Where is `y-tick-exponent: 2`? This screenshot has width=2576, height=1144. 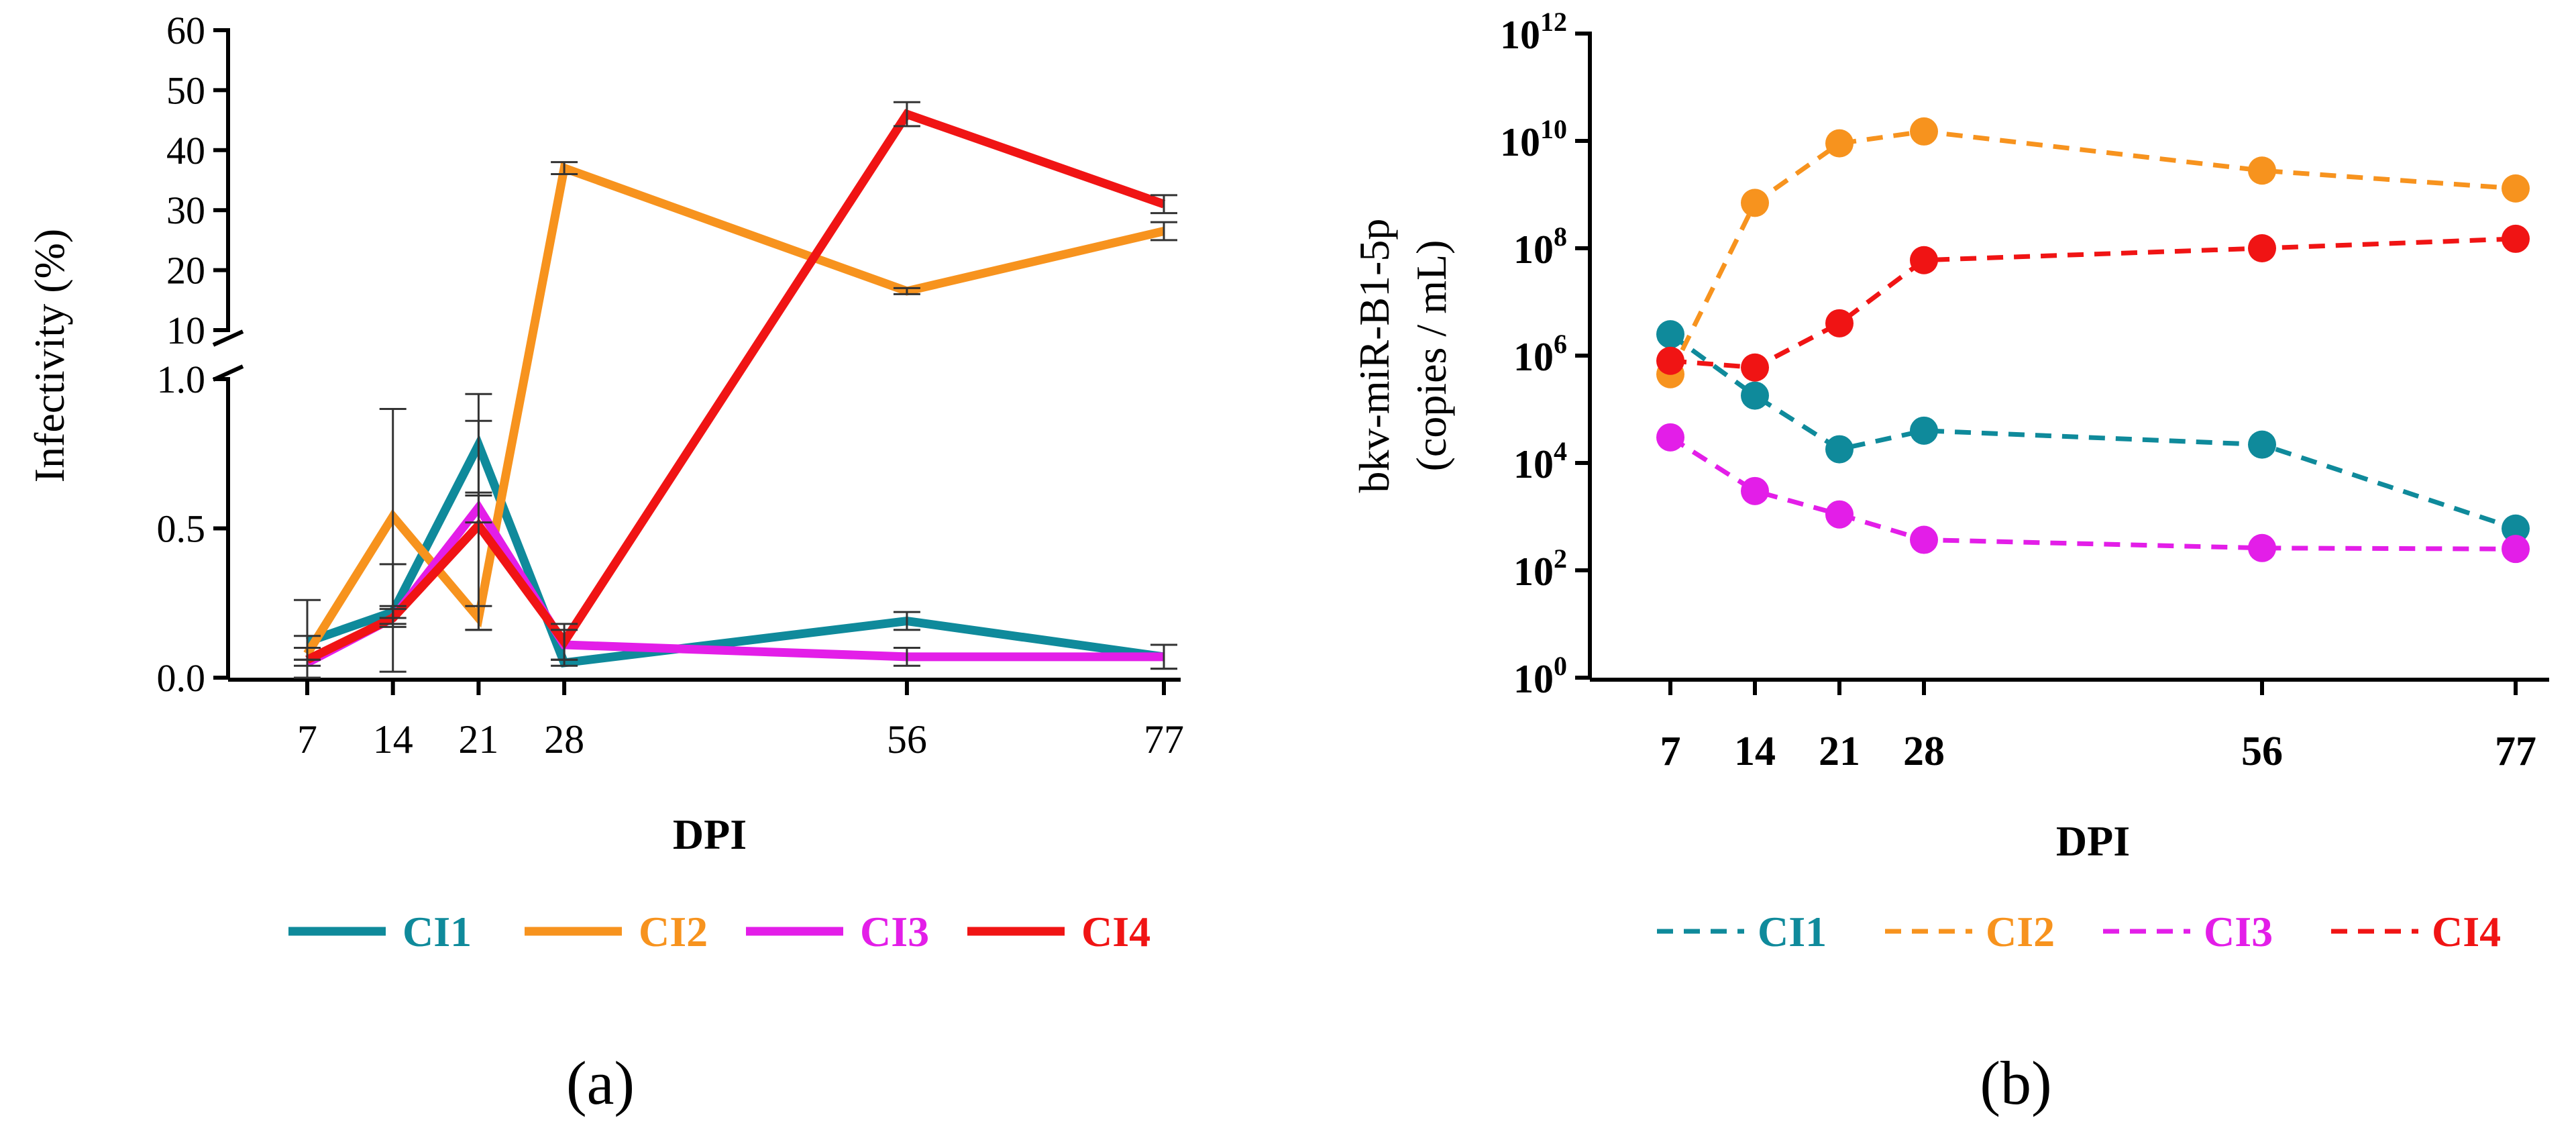 y-tick-exponent: 2 is located at coordinates (1560, 559).